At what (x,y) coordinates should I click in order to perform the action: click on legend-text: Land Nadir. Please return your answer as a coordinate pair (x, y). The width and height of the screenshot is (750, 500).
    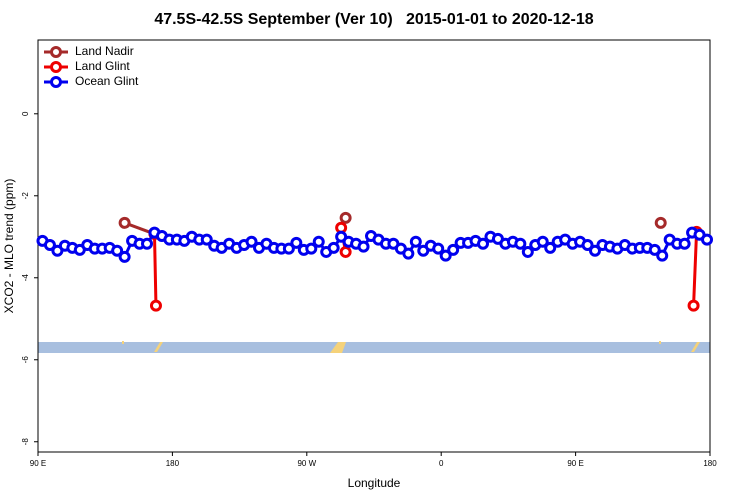
    Looking at the image, I should click on (104, 51).